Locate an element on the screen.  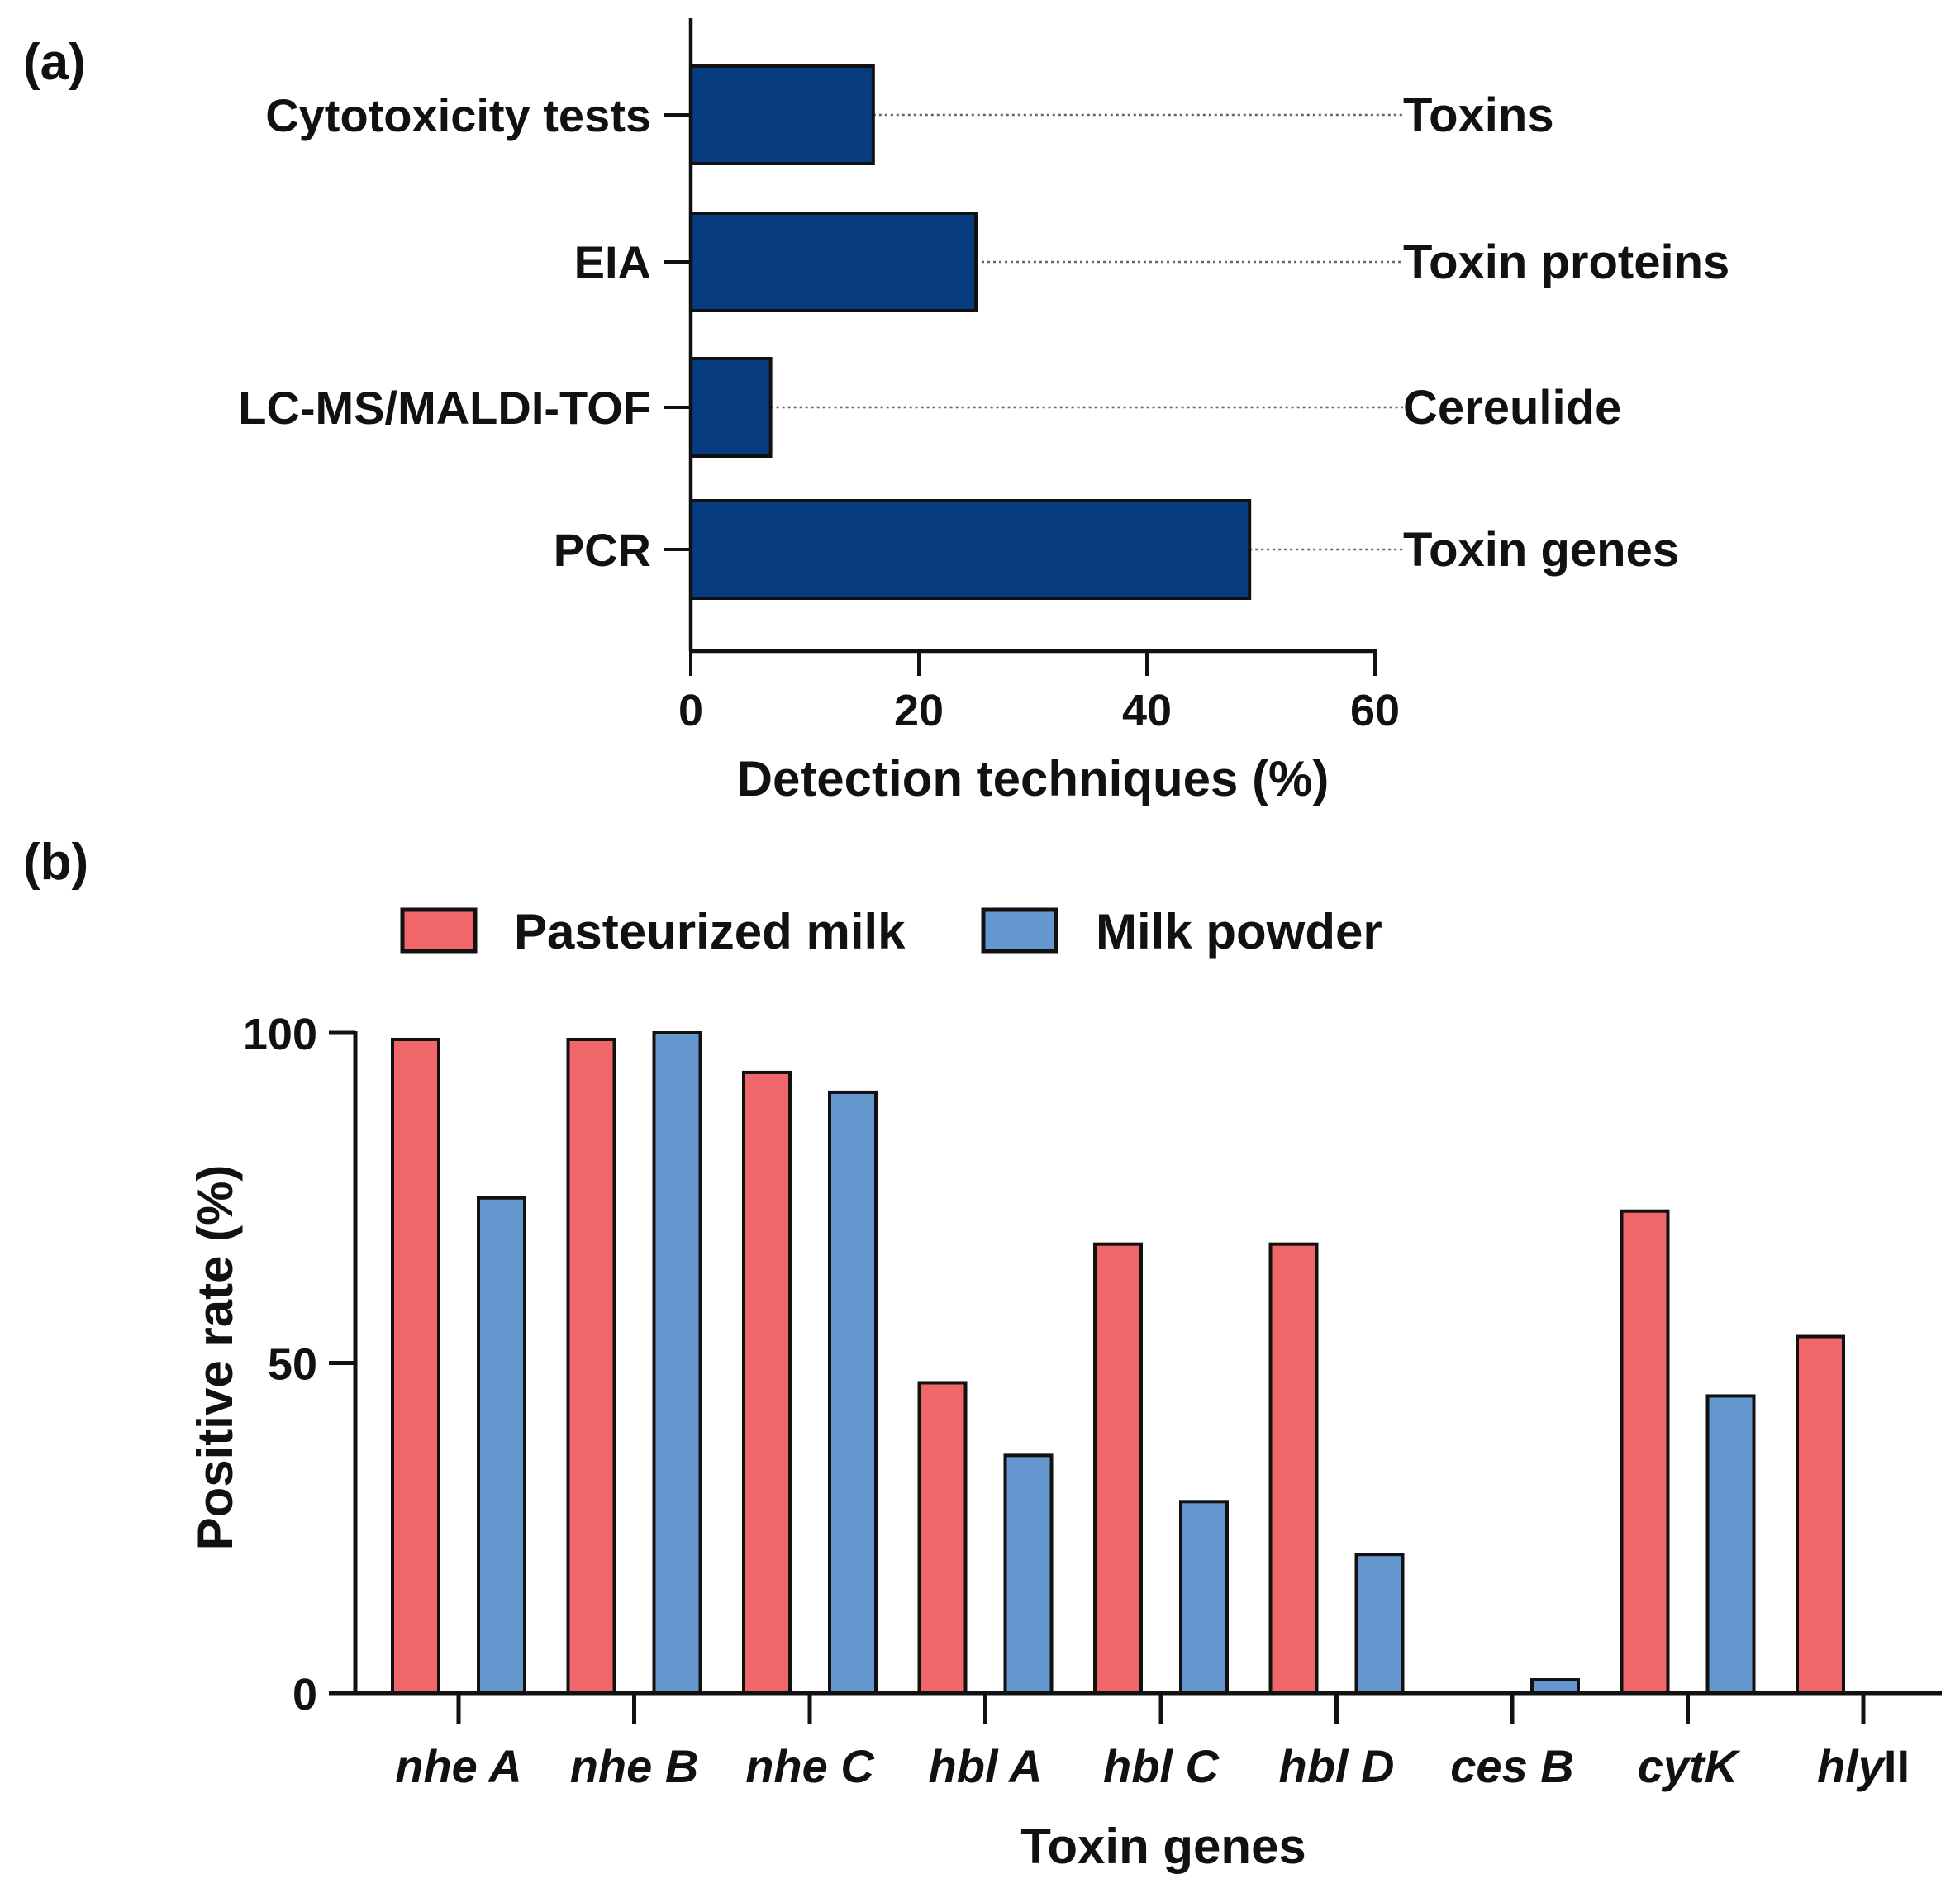
annotation-label: Toxin genes is located at coordinates (1541, 550).